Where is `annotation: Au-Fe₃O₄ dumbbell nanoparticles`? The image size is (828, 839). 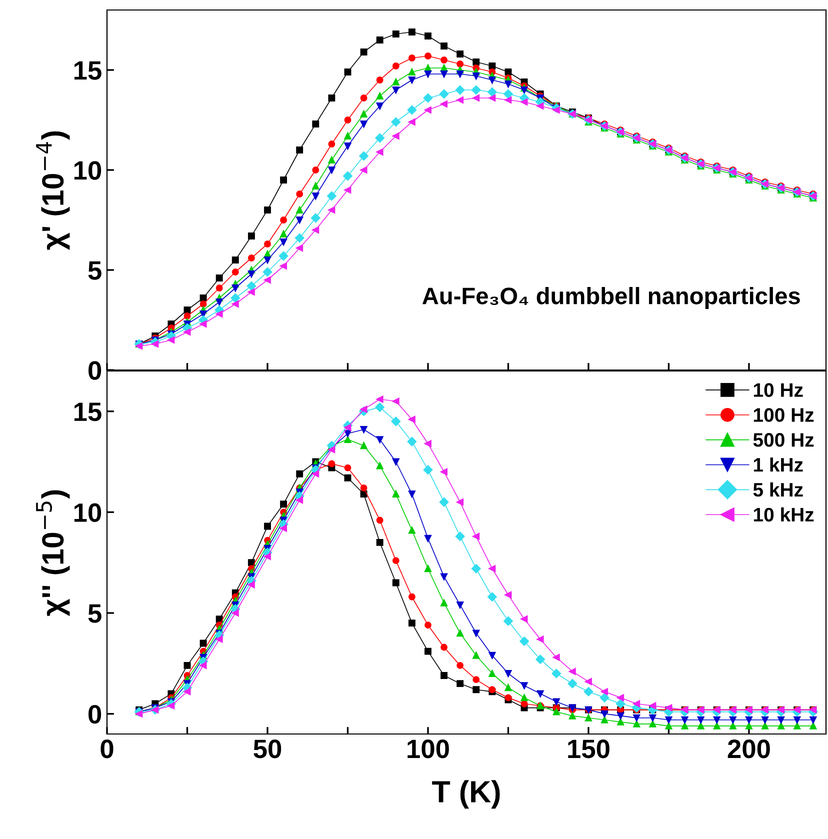 annotation: Au-Fe₃O₄ dumbbell nanoparticles is located at coordinates (611, 298).